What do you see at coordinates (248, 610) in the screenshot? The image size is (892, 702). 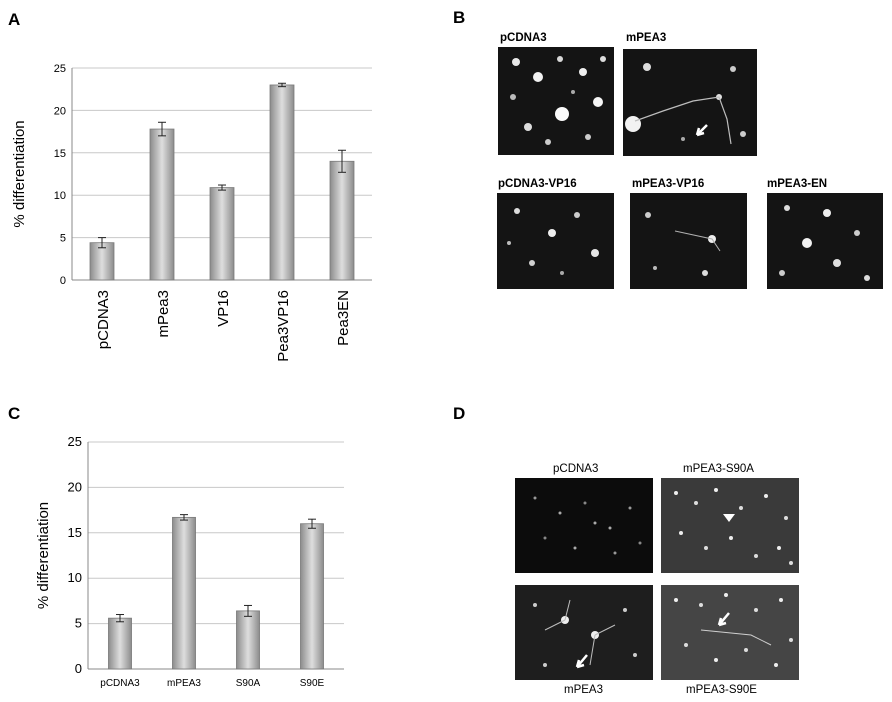 I see `error-bar-s90a` at bounding box center [248, 610].